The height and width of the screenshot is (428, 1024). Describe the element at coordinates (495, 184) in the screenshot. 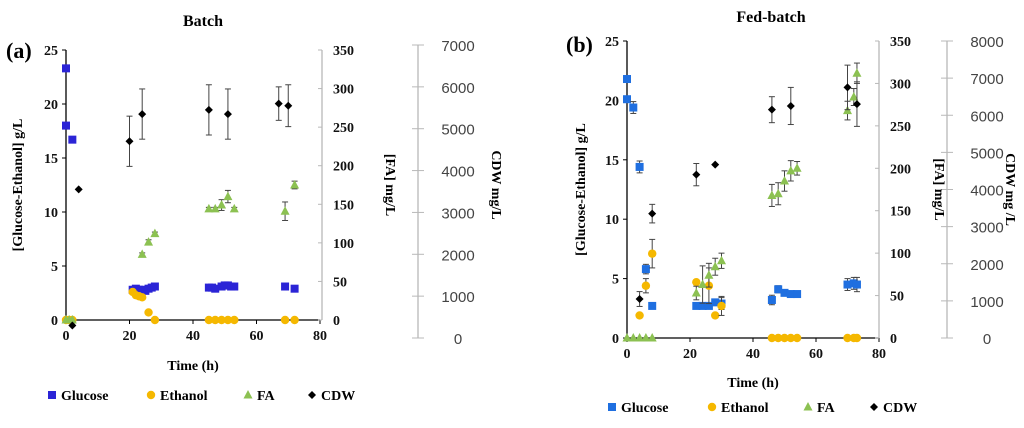

I see `y3-axis-label: CDW mg/L` at that location.